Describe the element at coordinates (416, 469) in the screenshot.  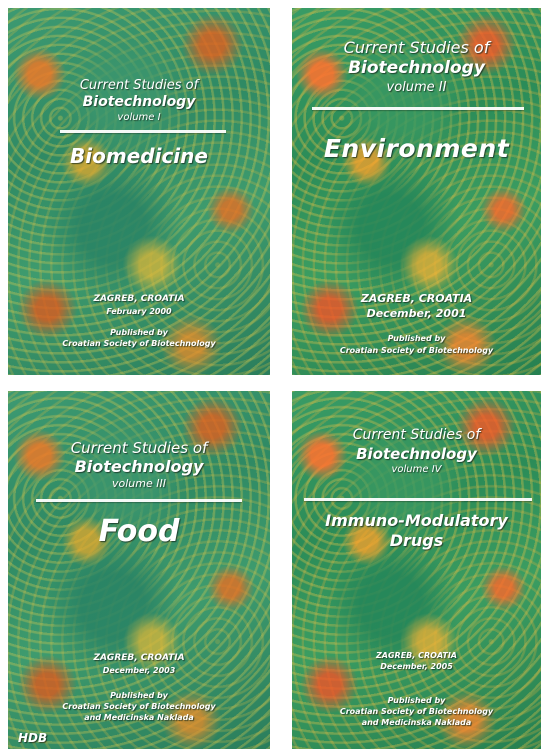
I see `volume-label: volume IV` at that location.